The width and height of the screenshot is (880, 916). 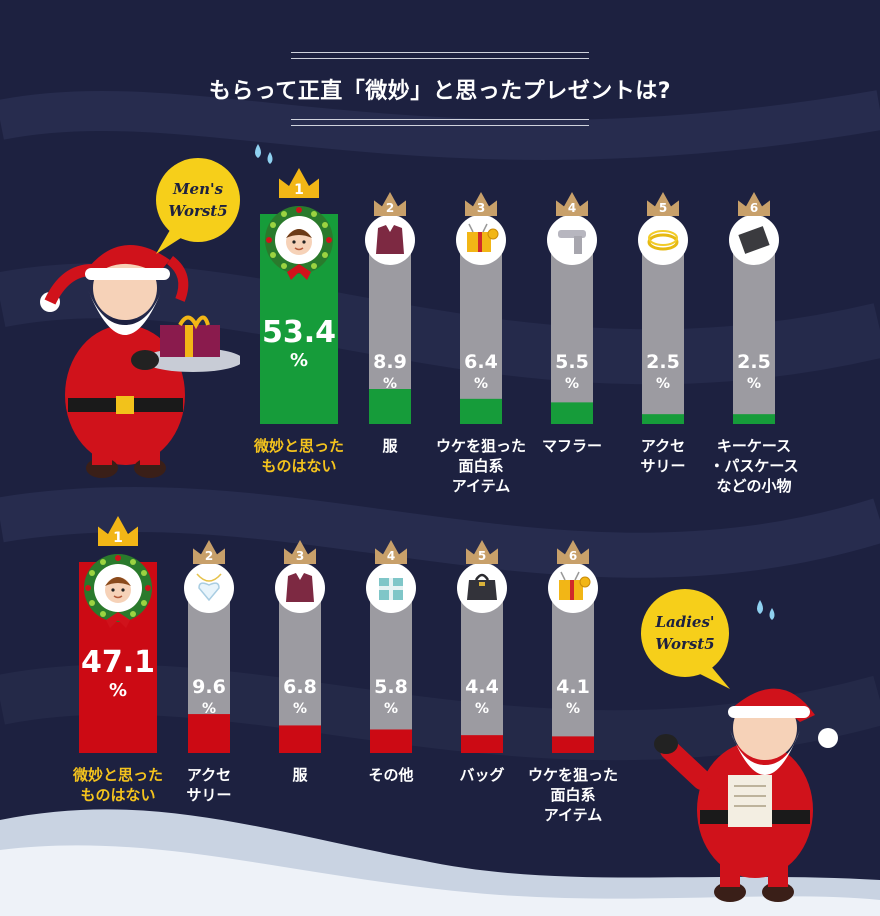 I want to click on bracelet-icon, so click(x=663, y=240).